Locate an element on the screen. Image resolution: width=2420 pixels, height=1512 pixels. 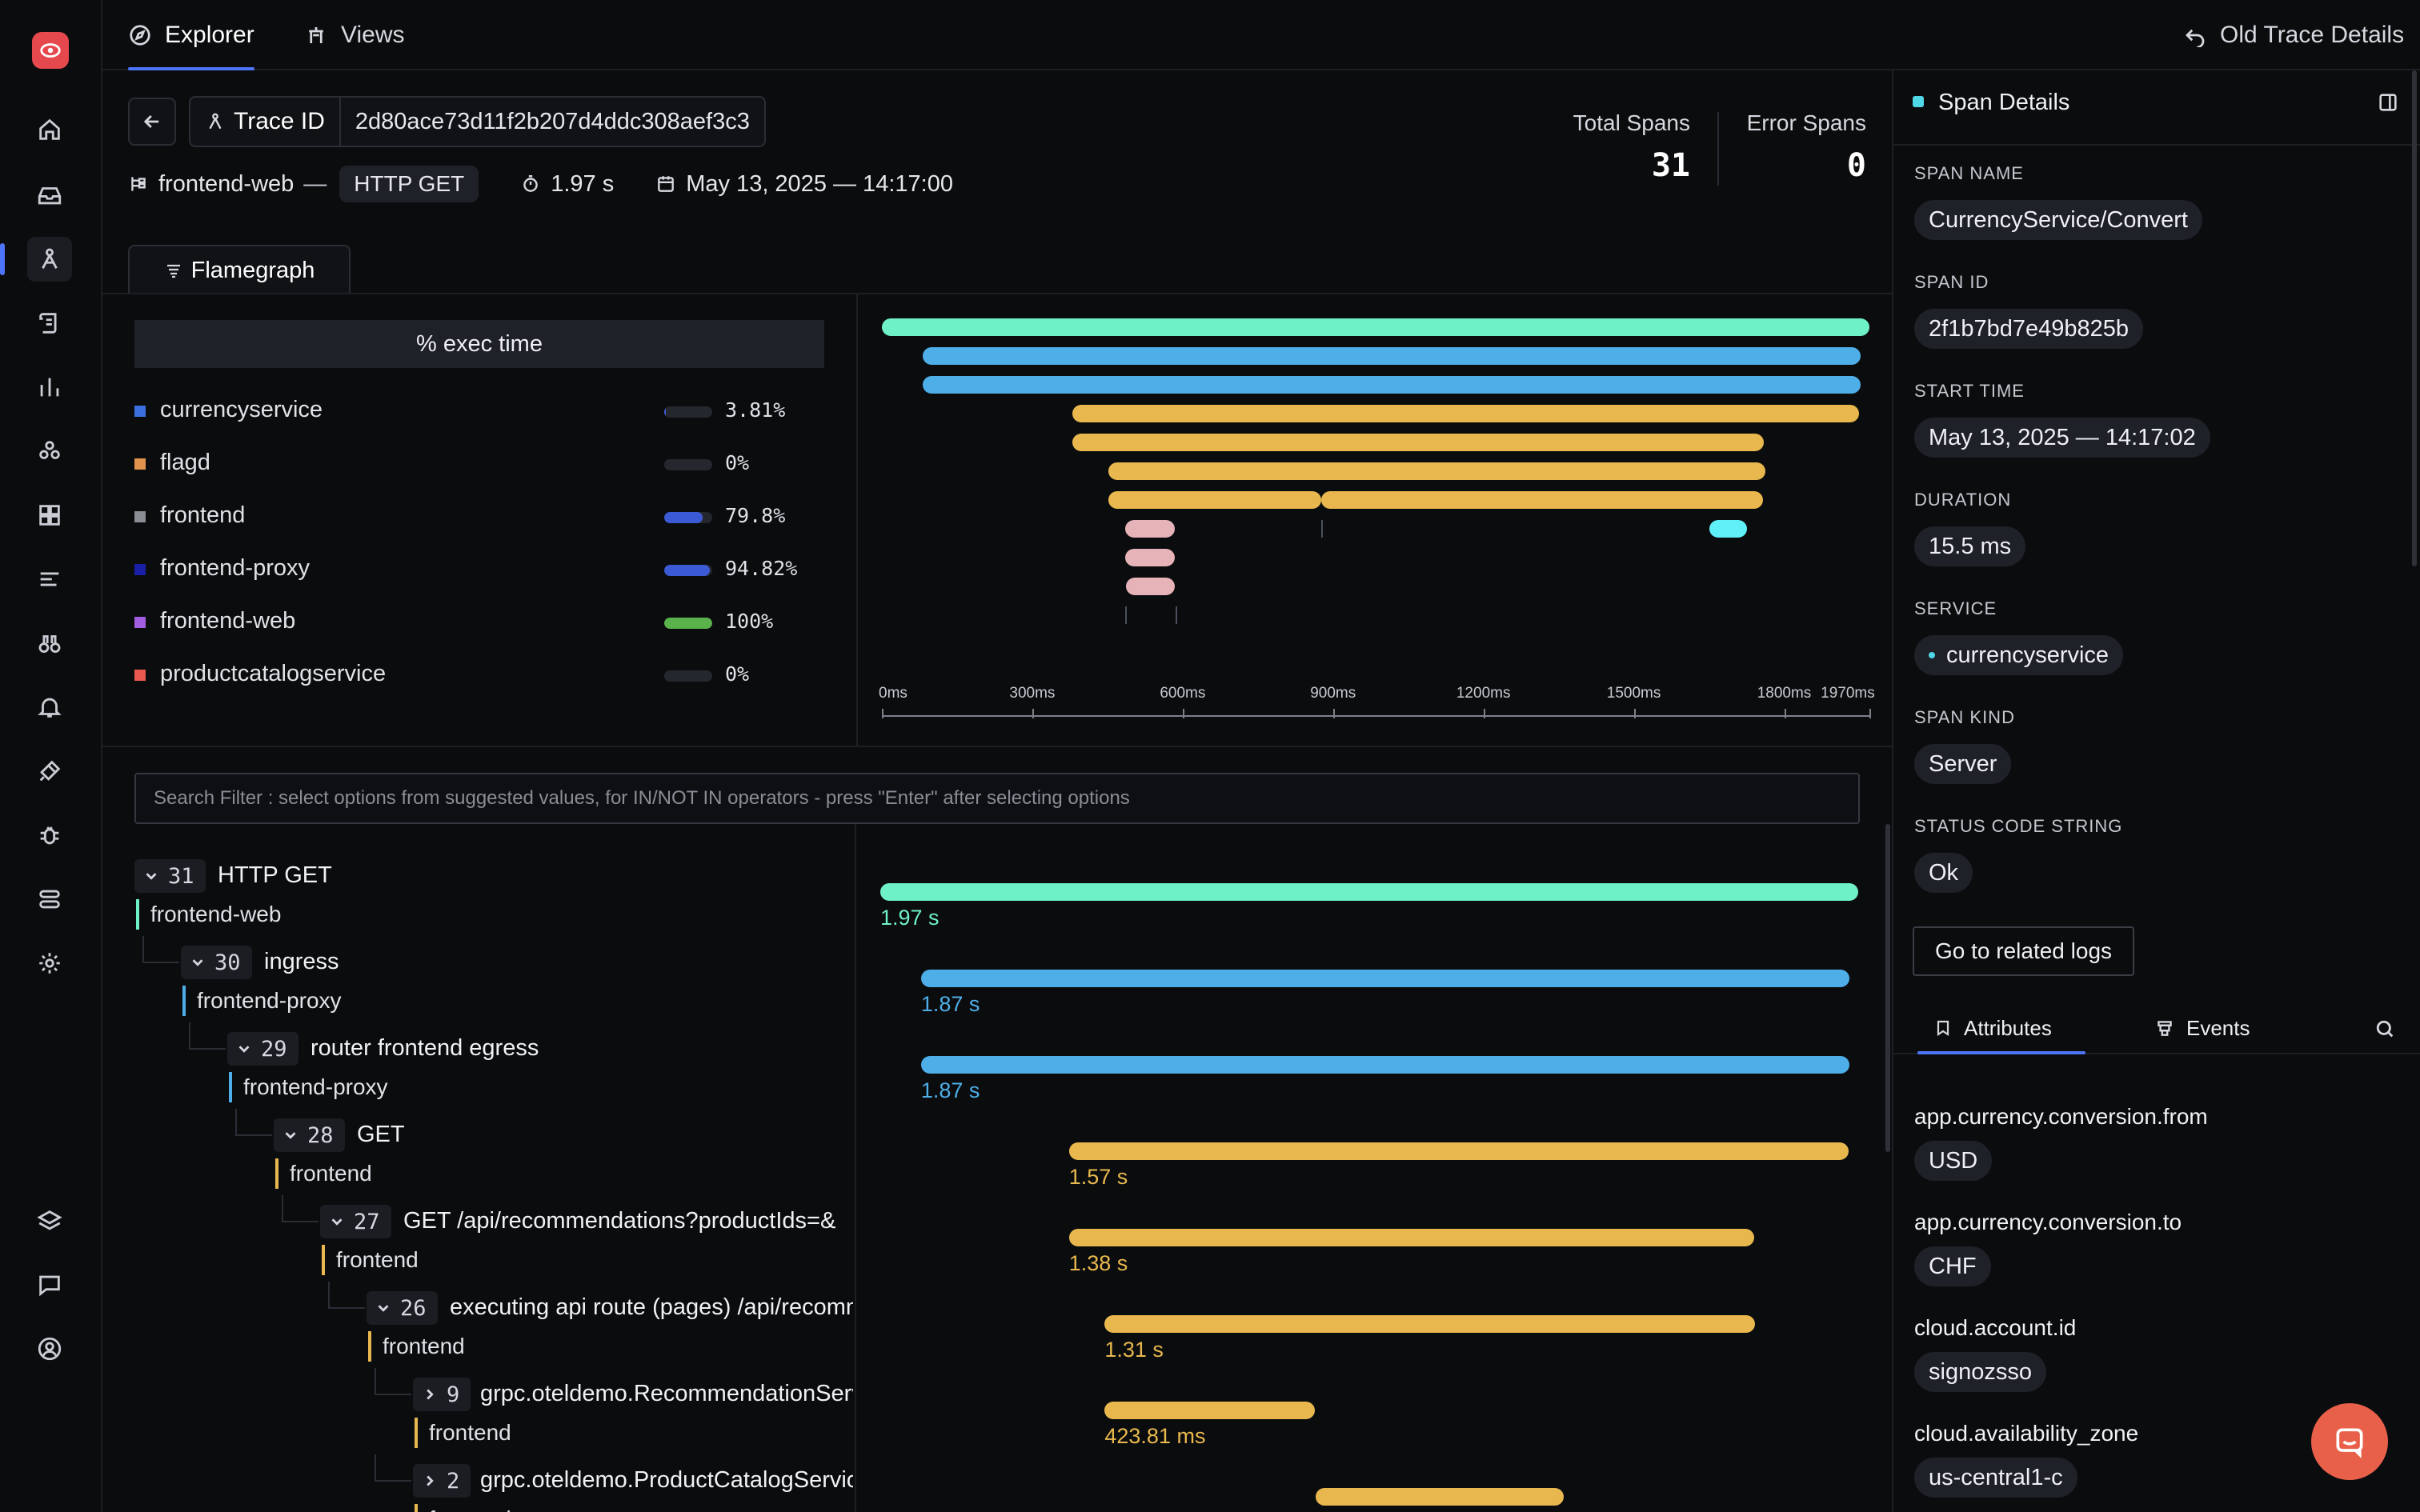
collapse-span-toggle: 30 is located at coordinates (216, 962).